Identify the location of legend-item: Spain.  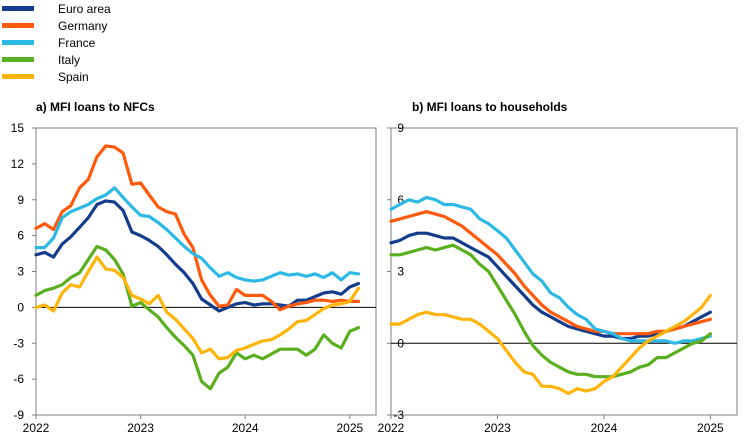
(45, 77).